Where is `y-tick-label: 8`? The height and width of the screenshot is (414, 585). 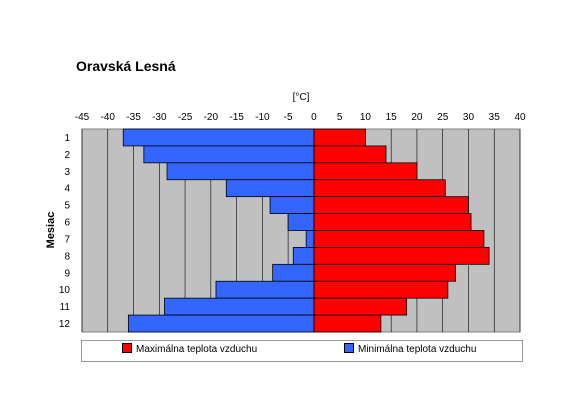 y-tick-label: 8 is located at coordinates (67, 256).